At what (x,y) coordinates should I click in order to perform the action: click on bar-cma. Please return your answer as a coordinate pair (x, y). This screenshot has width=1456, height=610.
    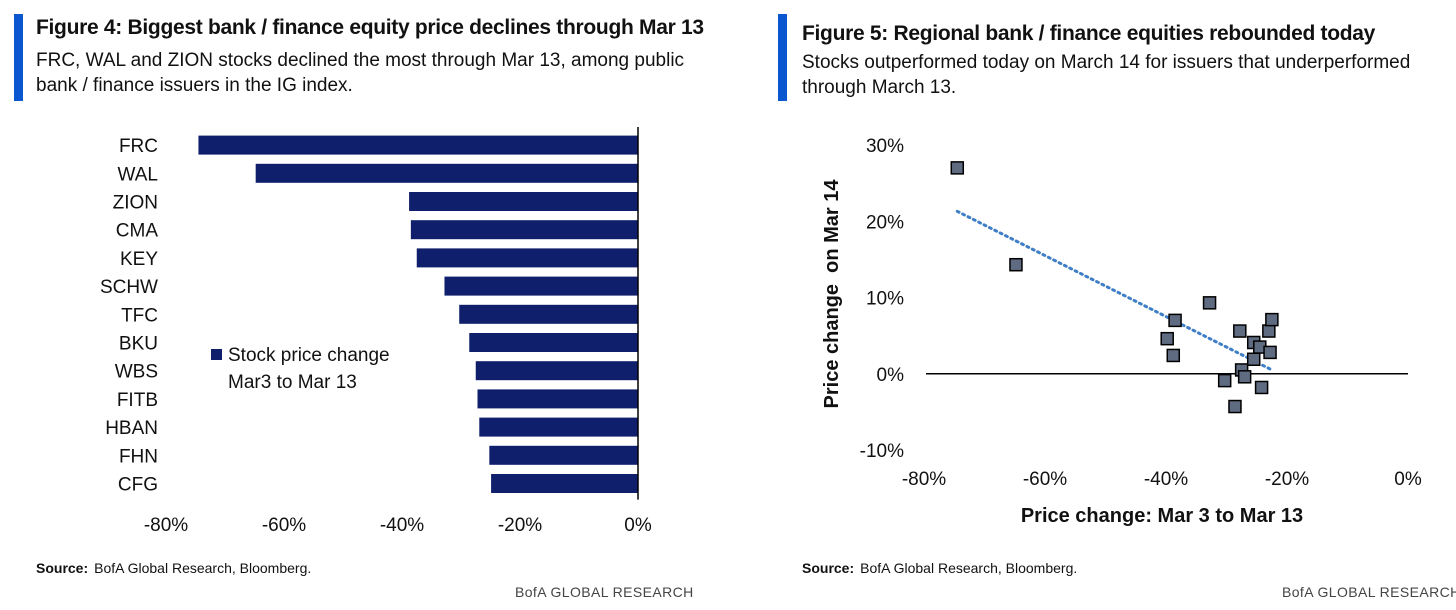
    Looking at the image, I should click on (524, 230).